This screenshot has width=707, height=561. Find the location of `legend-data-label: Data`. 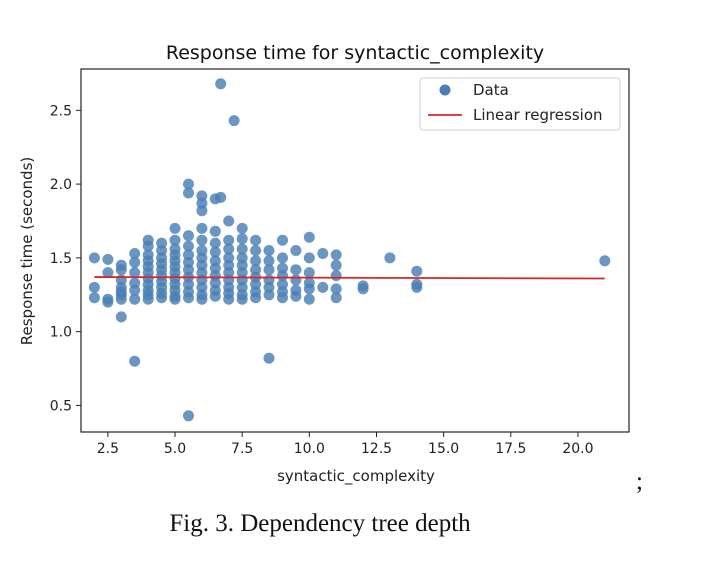

legend-data-label: Data is located at coordinates (491, 90).